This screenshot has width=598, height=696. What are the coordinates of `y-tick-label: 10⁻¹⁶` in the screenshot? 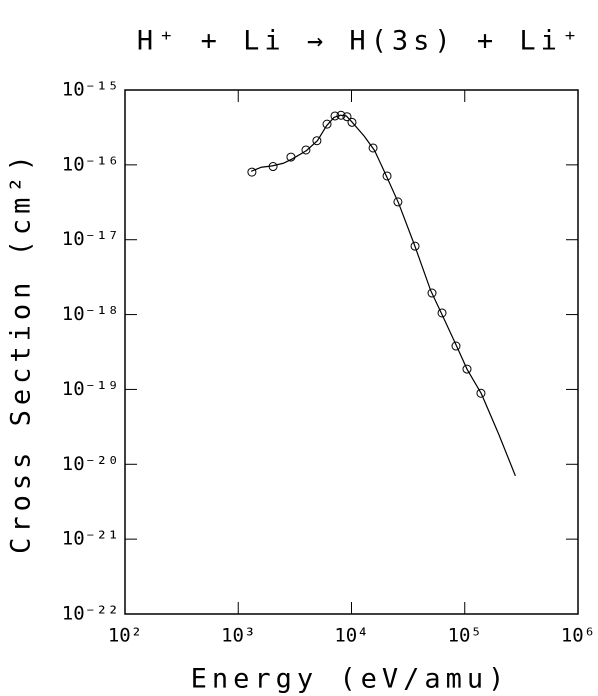 It's located at (90, 164).